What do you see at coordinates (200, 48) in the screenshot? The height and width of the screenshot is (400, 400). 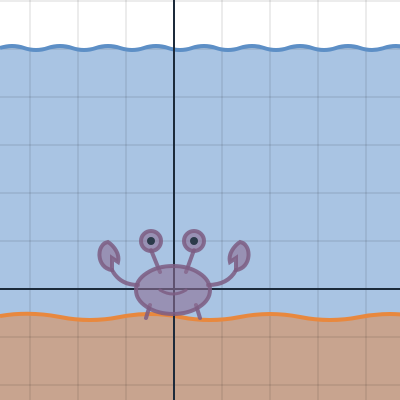 I see `water-surface` at bounding box center [200, 48].